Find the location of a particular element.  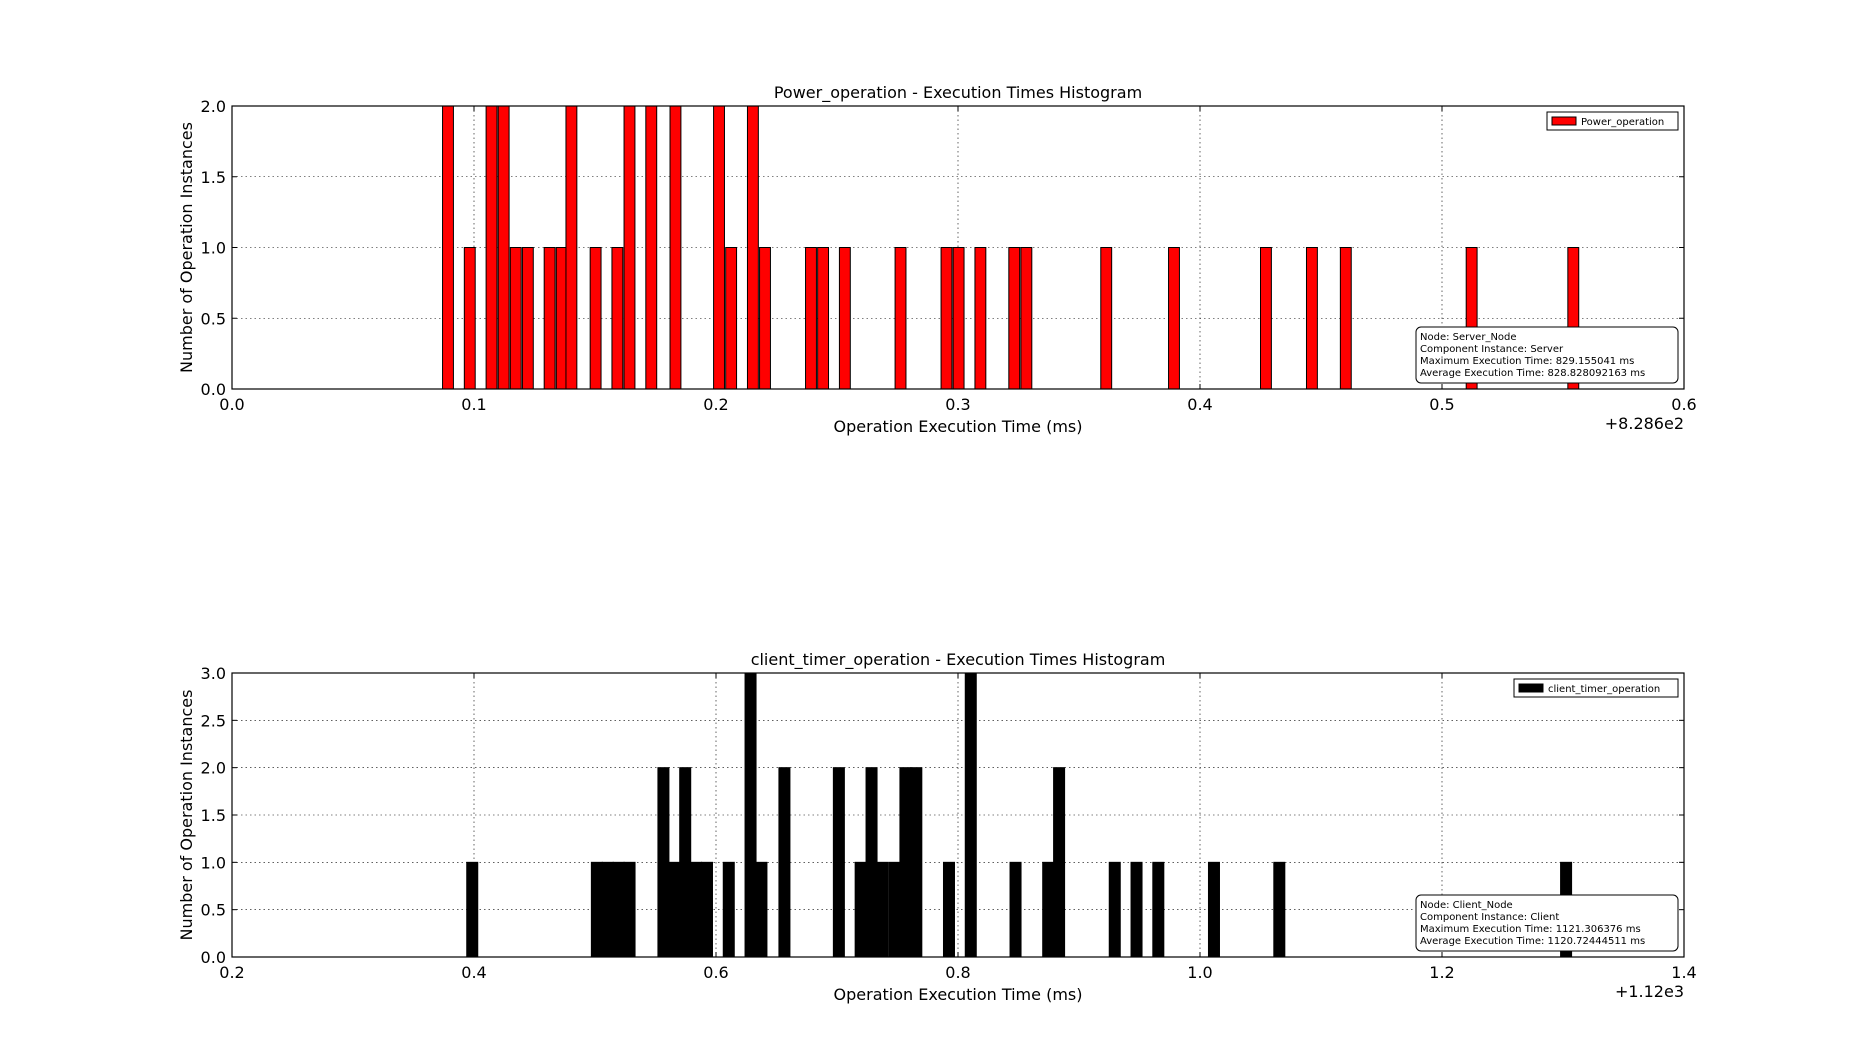

x-offset-label: +1.12e3 is located at coordinates (1649, 991).